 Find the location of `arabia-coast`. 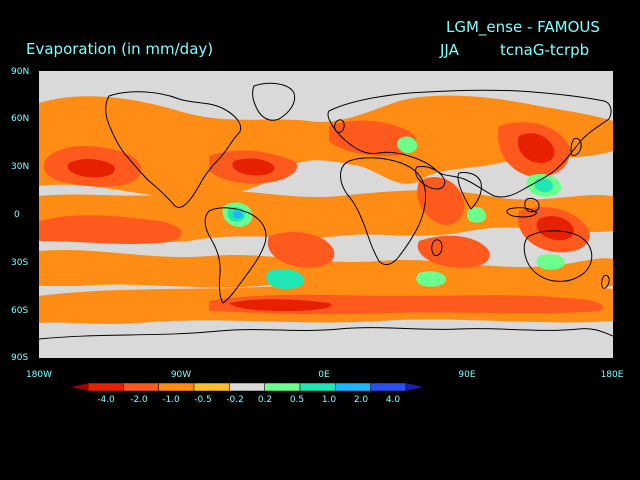

arabia-coast is located at coordinates (430, 178).